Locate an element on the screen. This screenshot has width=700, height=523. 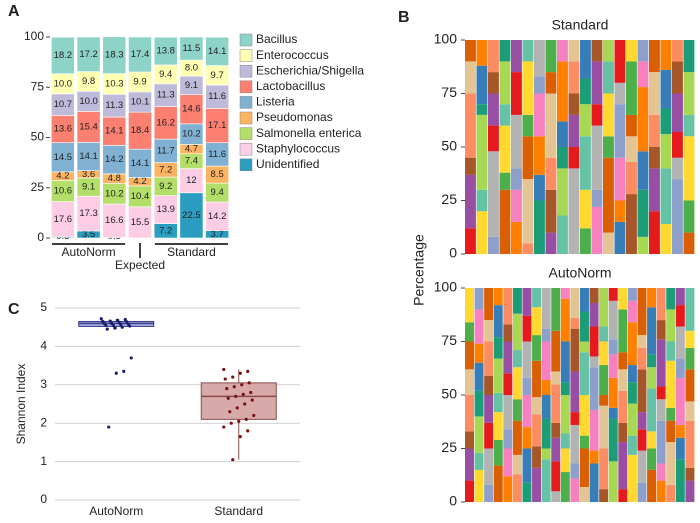
data-label: 17.1 is located at coordinates (217, 125).